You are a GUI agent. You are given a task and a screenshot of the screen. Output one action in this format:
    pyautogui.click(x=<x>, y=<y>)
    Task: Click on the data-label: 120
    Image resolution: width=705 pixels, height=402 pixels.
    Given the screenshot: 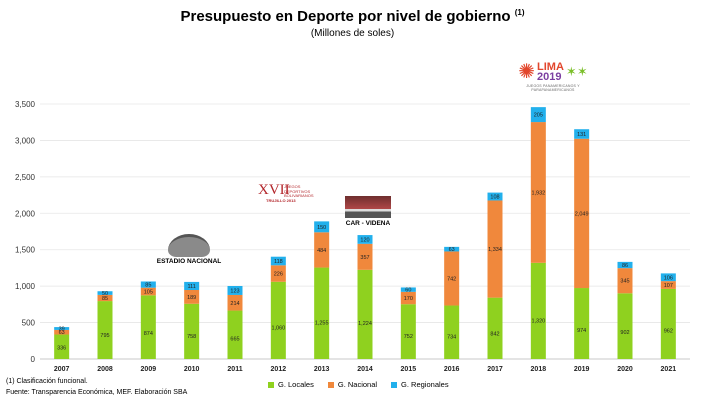 What is the action you would take?
    pyautogui.click(x=364, y=240)
    